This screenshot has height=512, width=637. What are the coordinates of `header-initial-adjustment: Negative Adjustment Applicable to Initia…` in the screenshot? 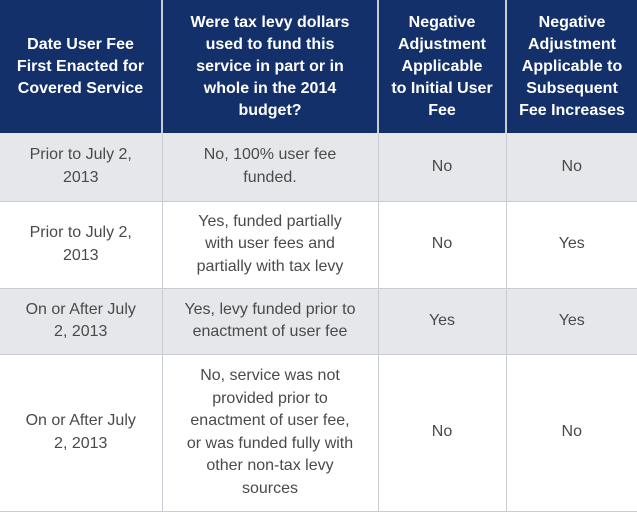 It's located at (442, 66).